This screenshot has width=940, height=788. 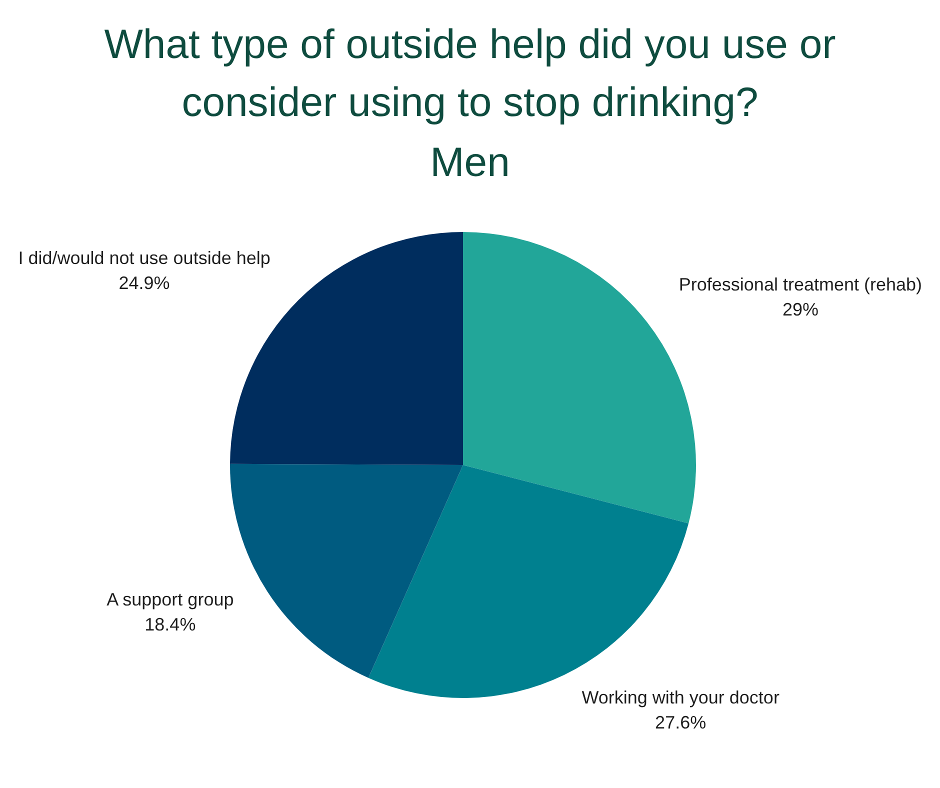 I want to click on slice-label: Working with your doctor, so click(x=681, y=697).